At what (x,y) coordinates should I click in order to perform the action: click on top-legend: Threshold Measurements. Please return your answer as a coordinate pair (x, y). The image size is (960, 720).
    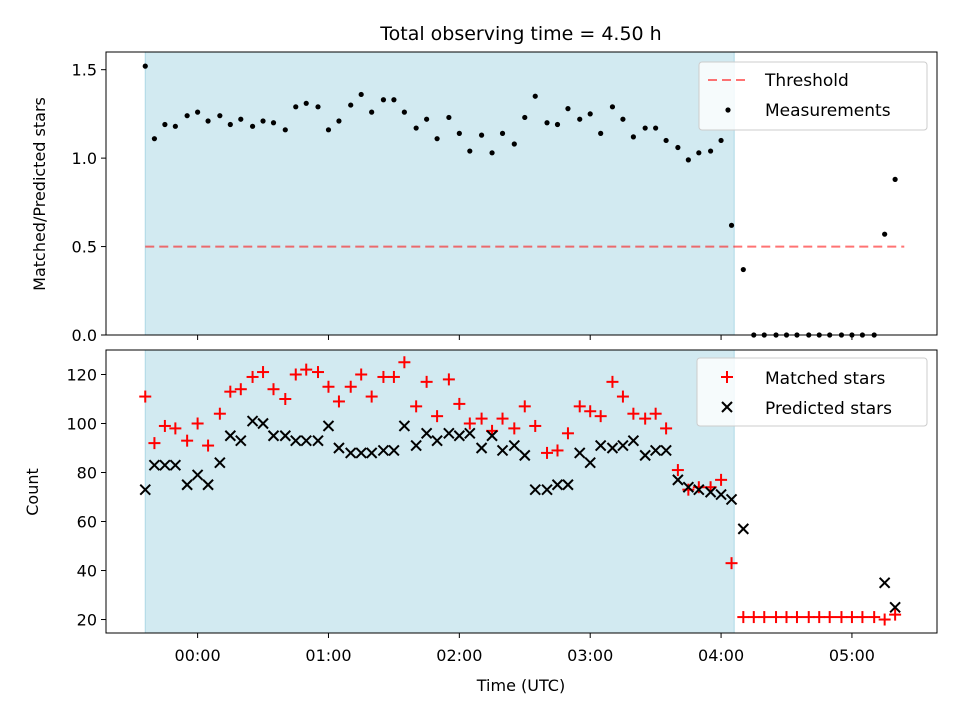
    Looking at the image, I should click on (813, 96).